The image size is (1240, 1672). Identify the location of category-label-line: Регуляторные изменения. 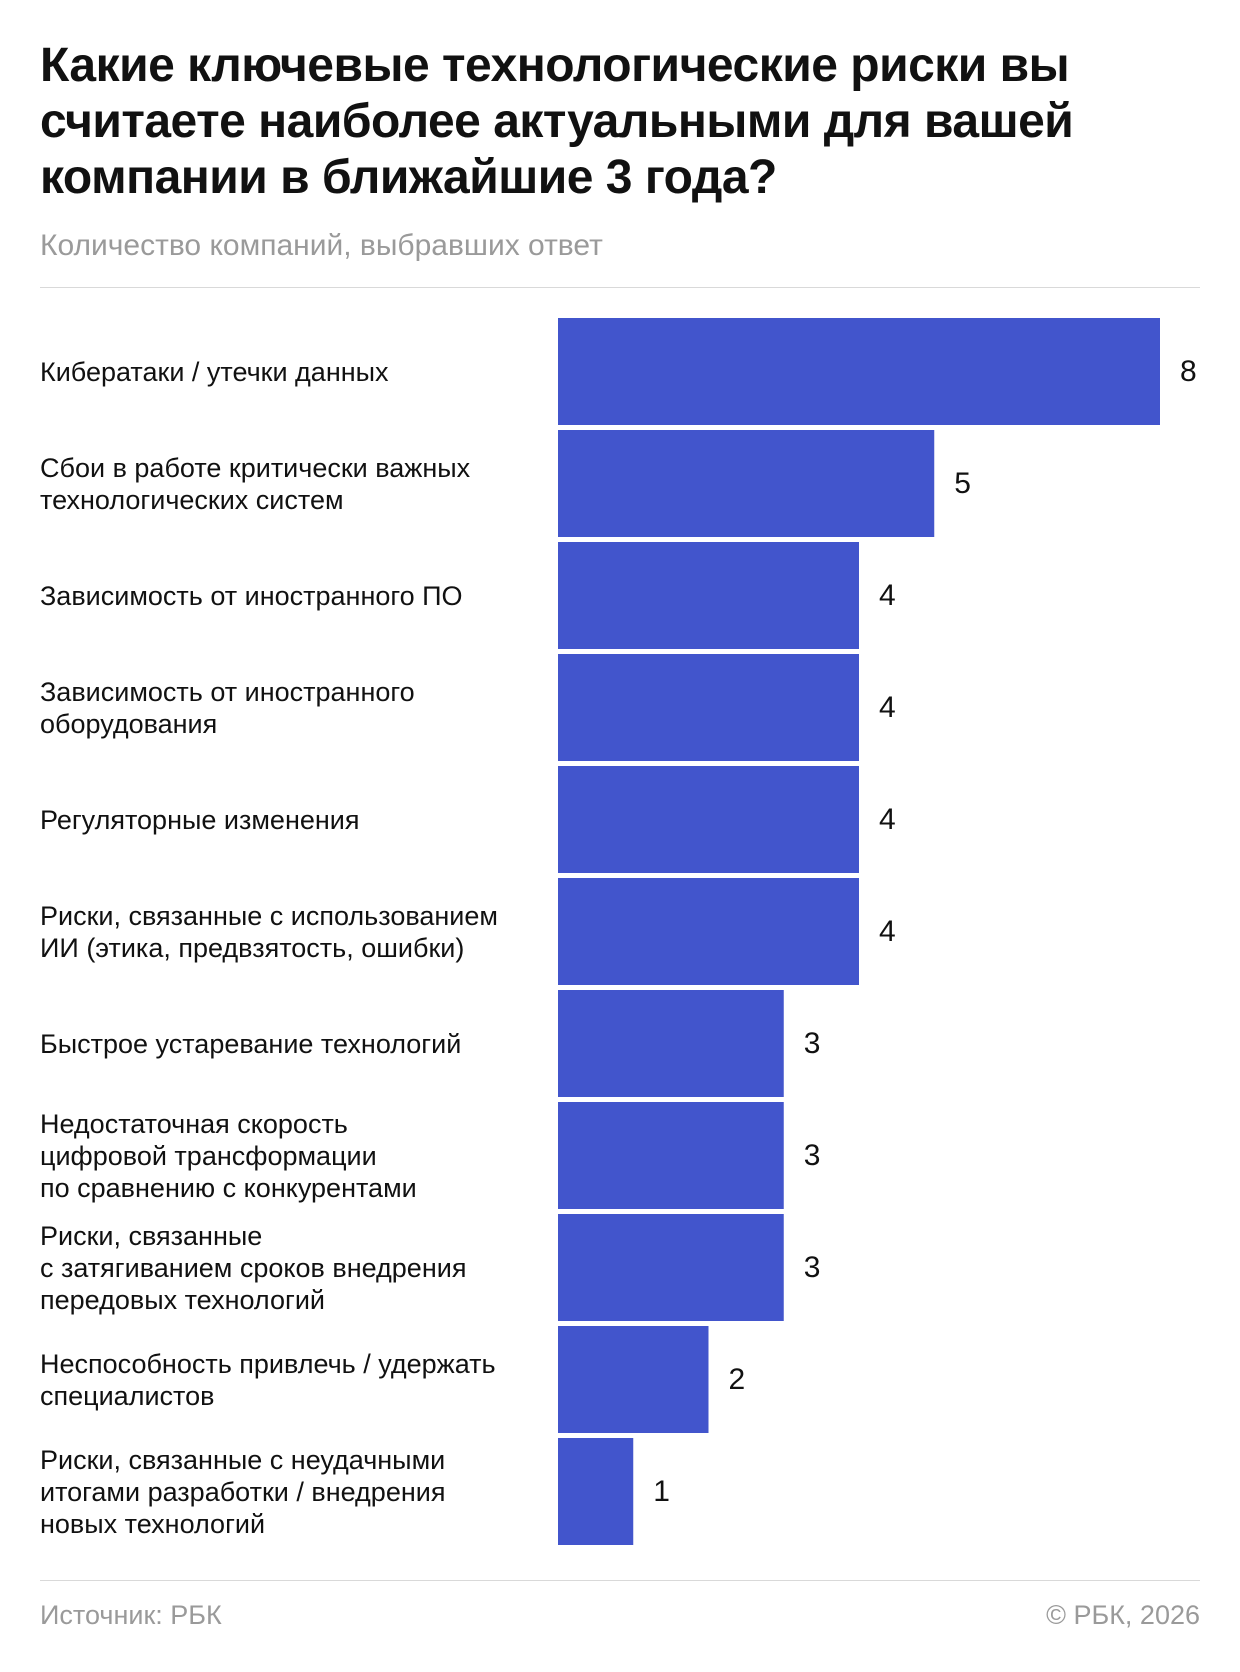
(199, 820).